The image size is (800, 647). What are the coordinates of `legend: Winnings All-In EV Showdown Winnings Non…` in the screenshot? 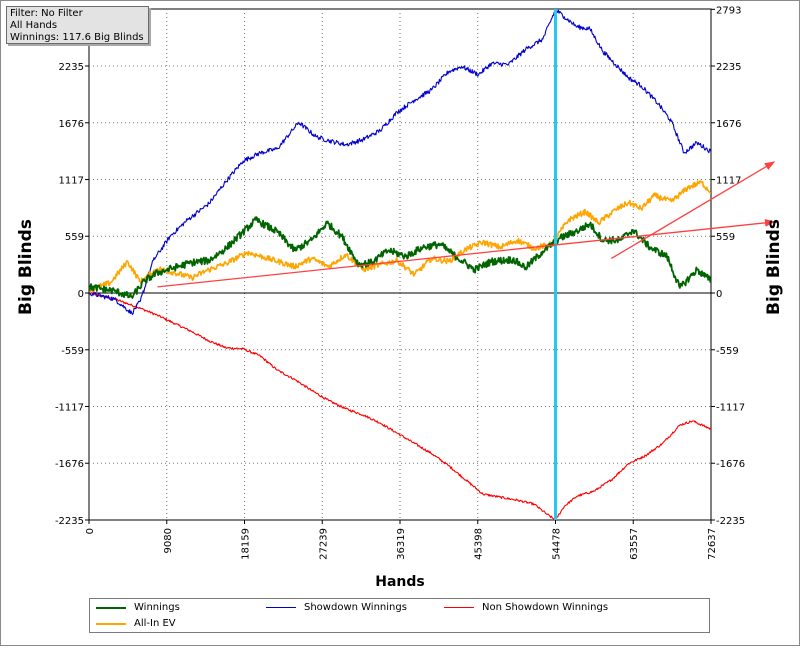 It's located at (399, 615).